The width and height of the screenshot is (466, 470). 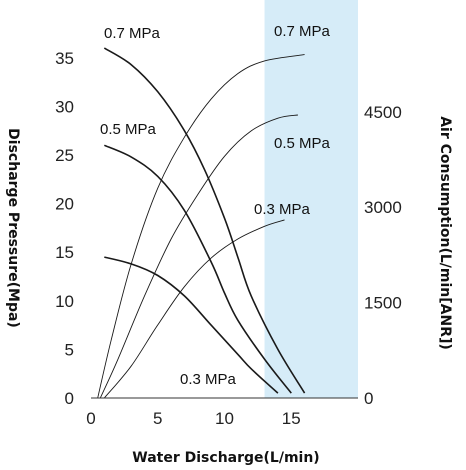 What do you see at coordinates (128, 129) in the screenshot?
I see `pressure-curve-label: 0.5 MPa` at bounding box center [128, 129].